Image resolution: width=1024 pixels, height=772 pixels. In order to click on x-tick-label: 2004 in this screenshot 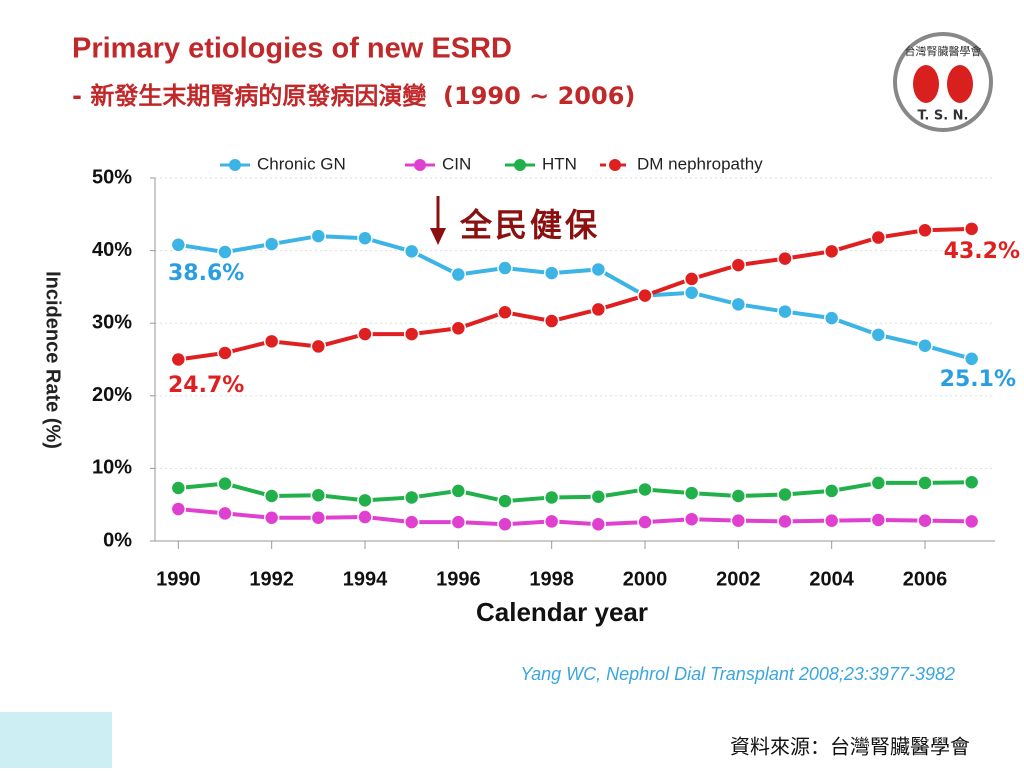, I will do `click(831, 579)`.